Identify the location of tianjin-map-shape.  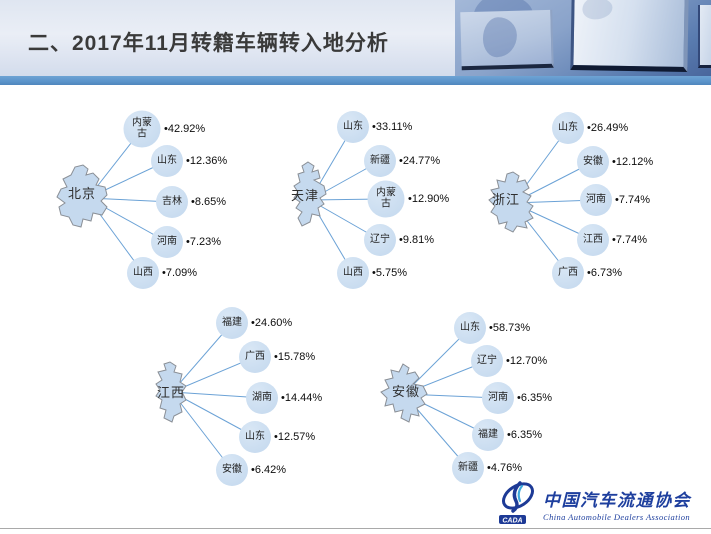
(310, 194).